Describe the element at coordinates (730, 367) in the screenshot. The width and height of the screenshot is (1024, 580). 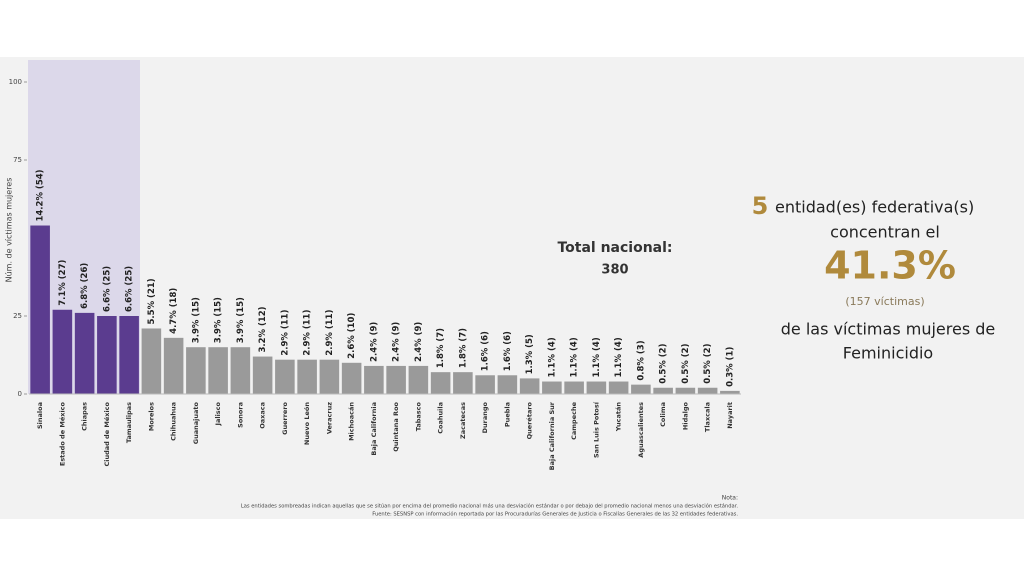
I see `value-label: 0.3% (1)` at that location.